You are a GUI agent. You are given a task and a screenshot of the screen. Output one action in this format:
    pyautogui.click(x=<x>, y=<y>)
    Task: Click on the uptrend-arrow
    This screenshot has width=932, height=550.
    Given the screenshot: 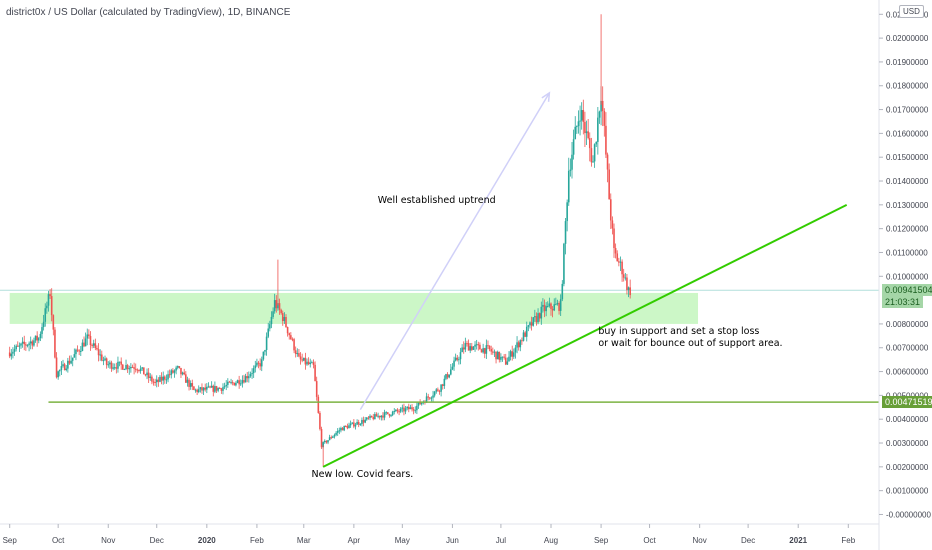 What is the action you would take?
    pyautogui.click(x=455, y=251)
    